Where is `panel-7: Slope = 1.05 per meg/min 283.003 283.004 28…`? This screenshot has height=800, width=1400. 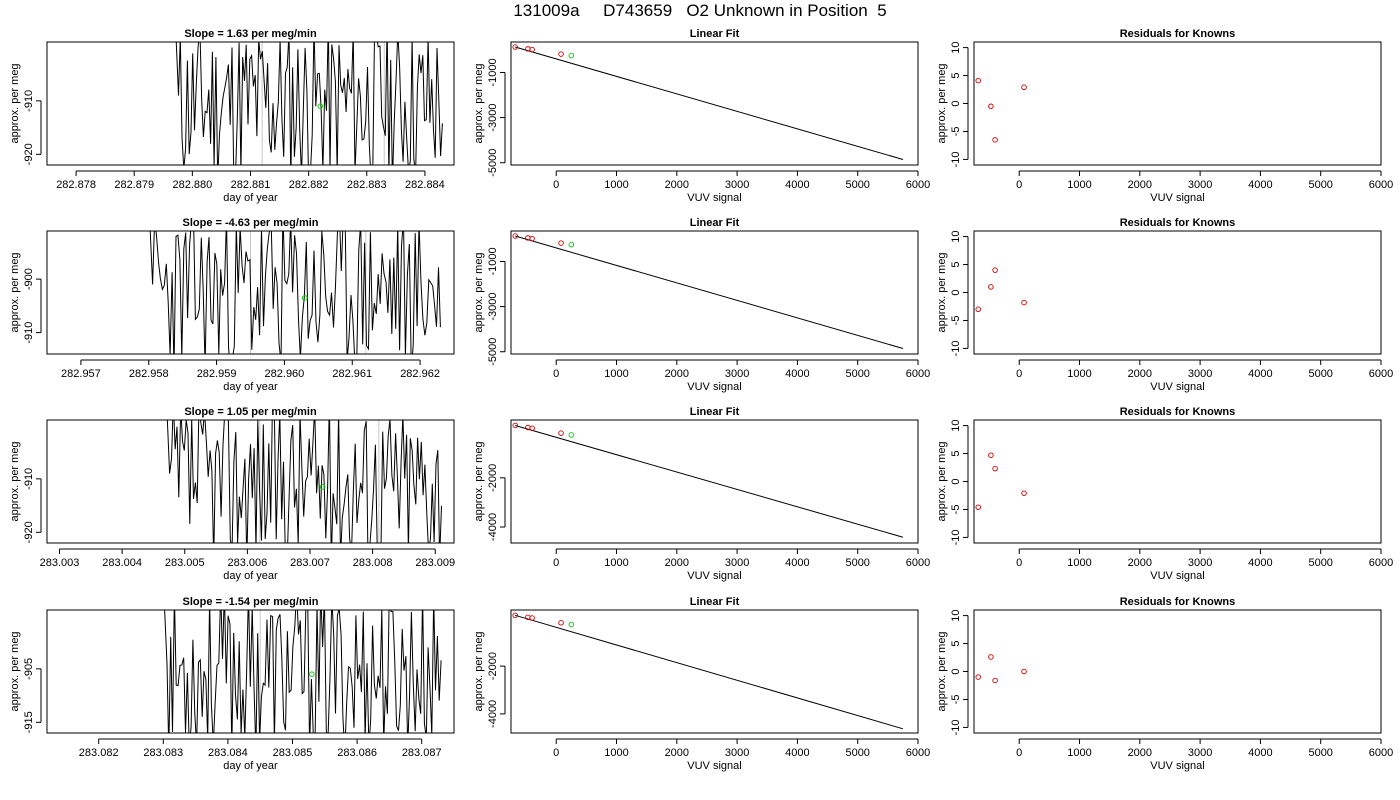
panel-7: Slope = 1.05 per meg/min 283.003 283.004 28… is located at coordinates (232, 494).